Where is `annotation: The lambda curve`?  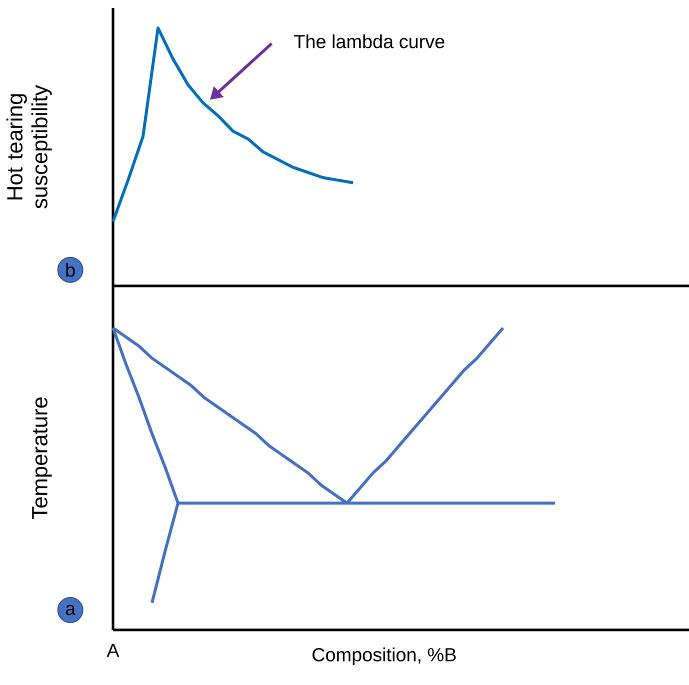
annotation: The lambda curve is located at coordinates (369, 41).